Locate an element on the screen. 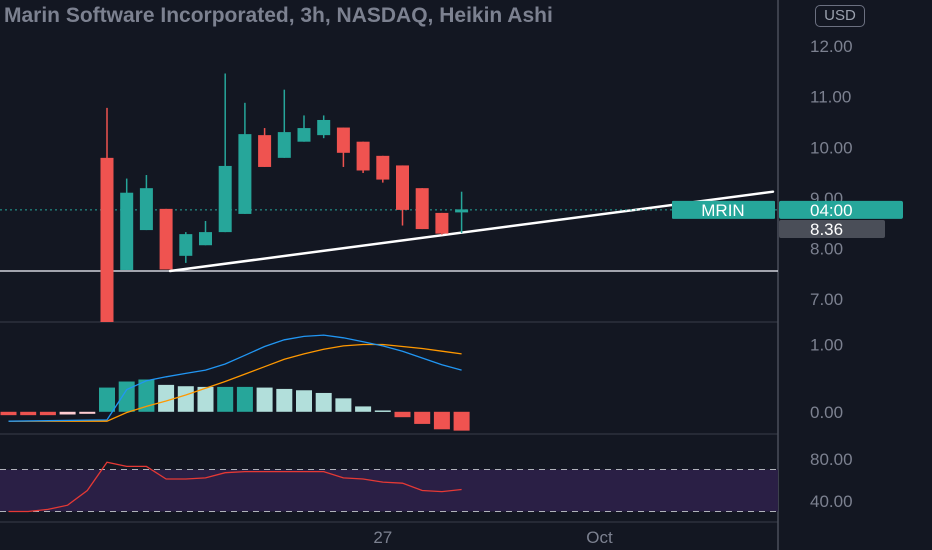 This screenshot has width=932, height=550. symbol-label: MRIN is located at coordinates (722, 210).